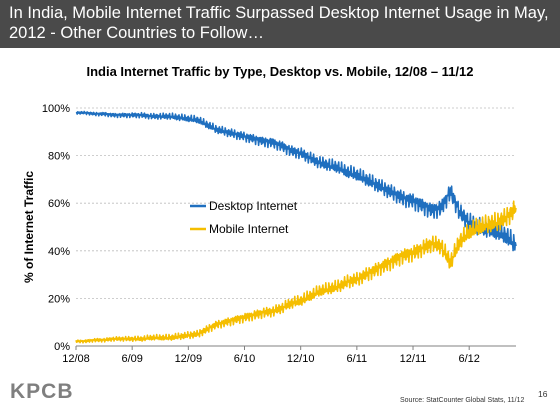 The height and width of the screenshot is (418, 560). What do you see at coordinates (59, 157) in the screenshot?
I see `y-tick-label: 80%` at bounding box center [59, 157].